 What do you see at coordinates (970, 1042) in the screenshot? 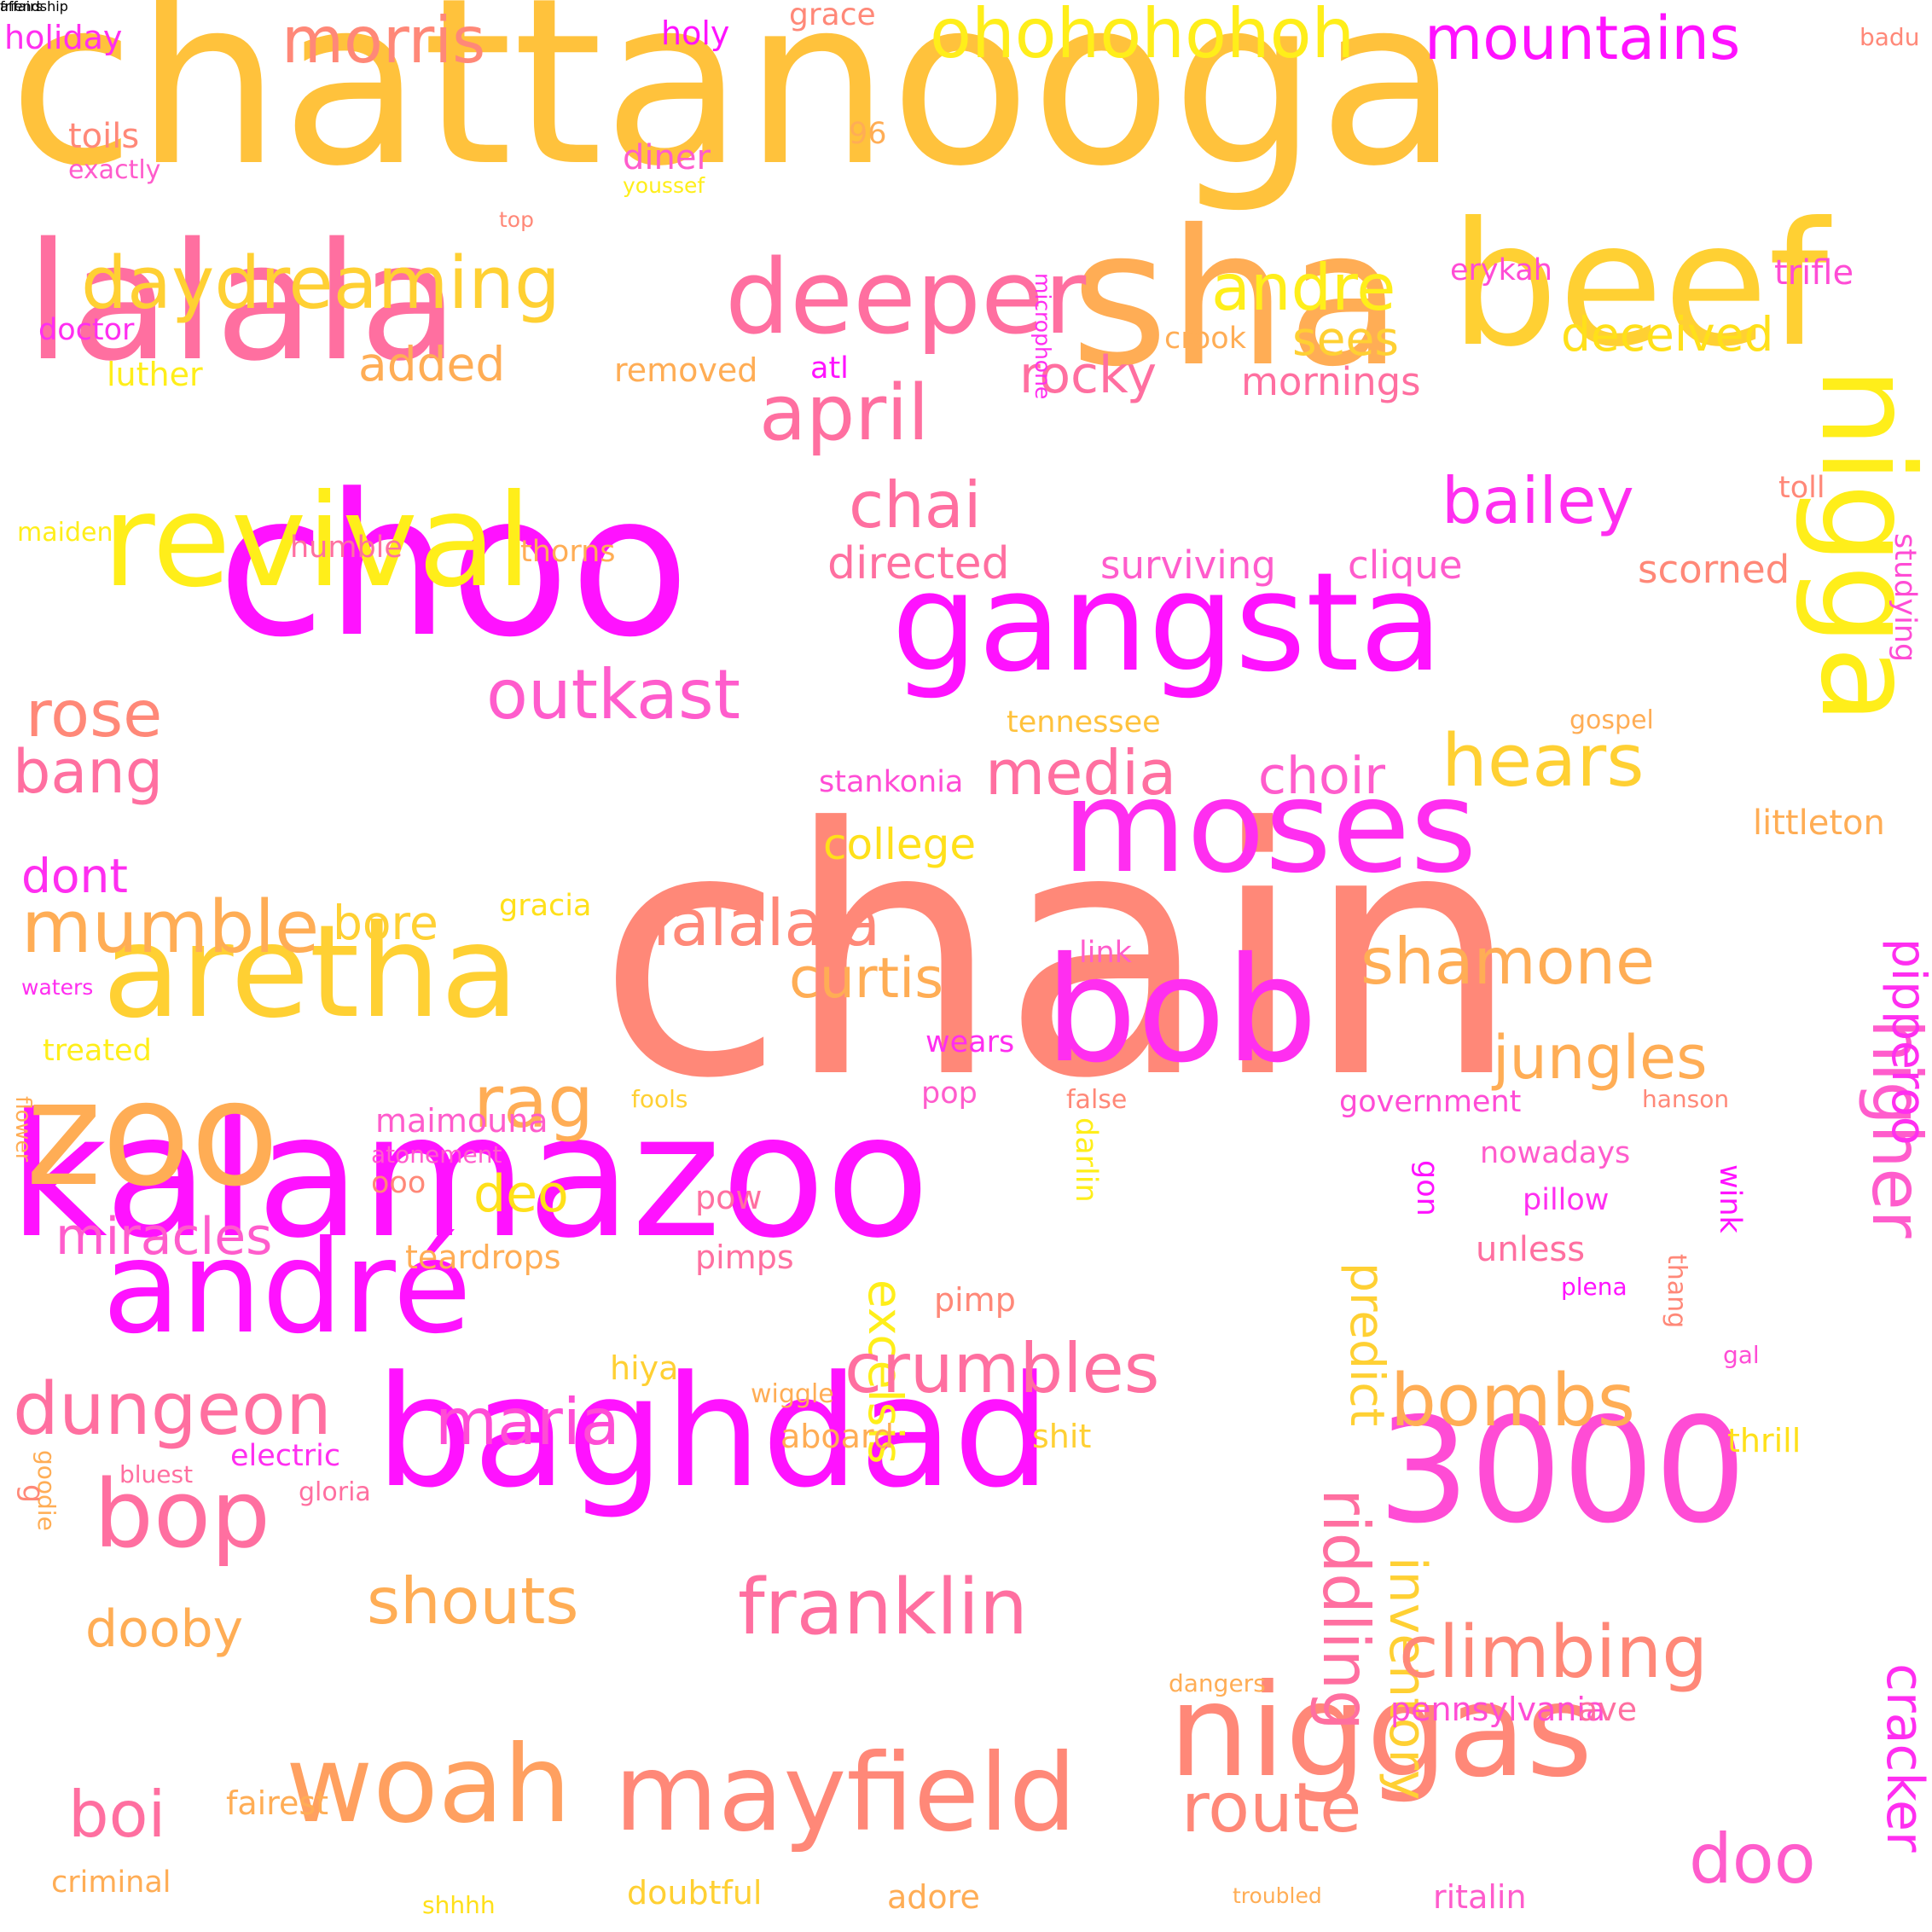
I see `word: wears` at bounding box center [970, 1042].